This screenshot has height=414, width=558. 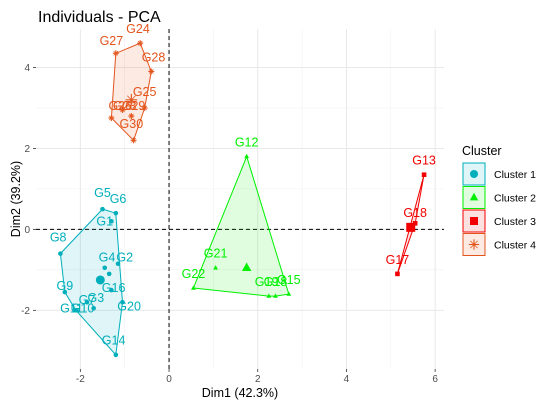 I want to click on point-g30-d2, so click(x=133, y=140).